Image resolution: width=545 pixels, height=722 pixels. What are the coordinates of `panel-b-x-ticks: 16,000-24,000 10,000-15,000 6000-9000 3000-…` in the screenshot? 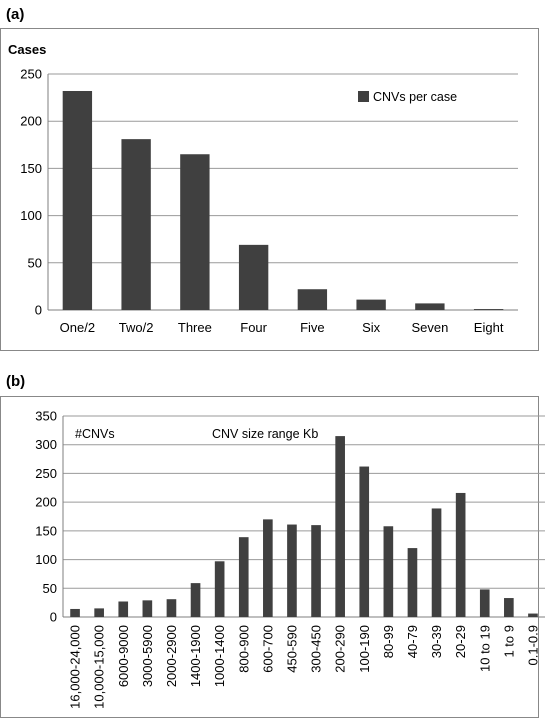 It's located at (304, 667).